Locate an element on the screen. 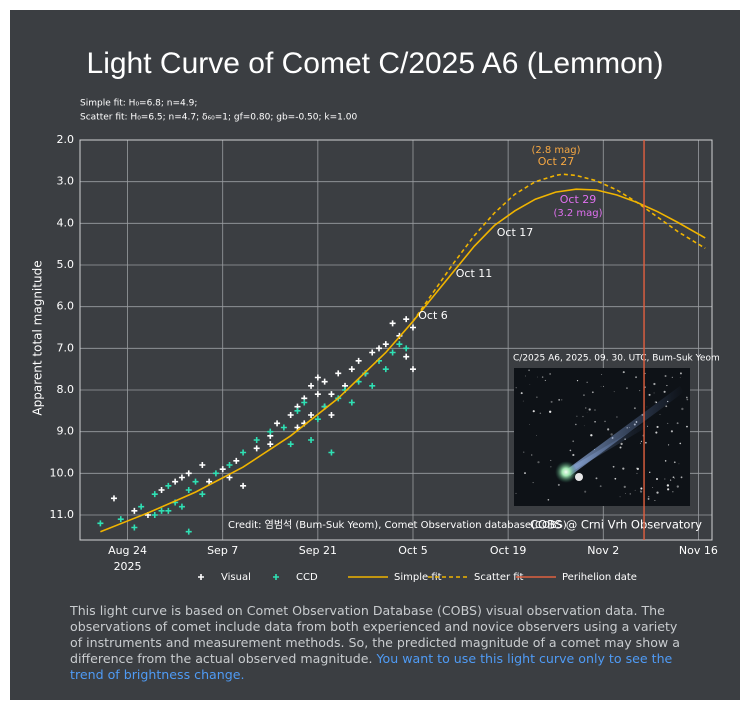  y-tick-label: 9.0 is located at coordinates (66, 431).